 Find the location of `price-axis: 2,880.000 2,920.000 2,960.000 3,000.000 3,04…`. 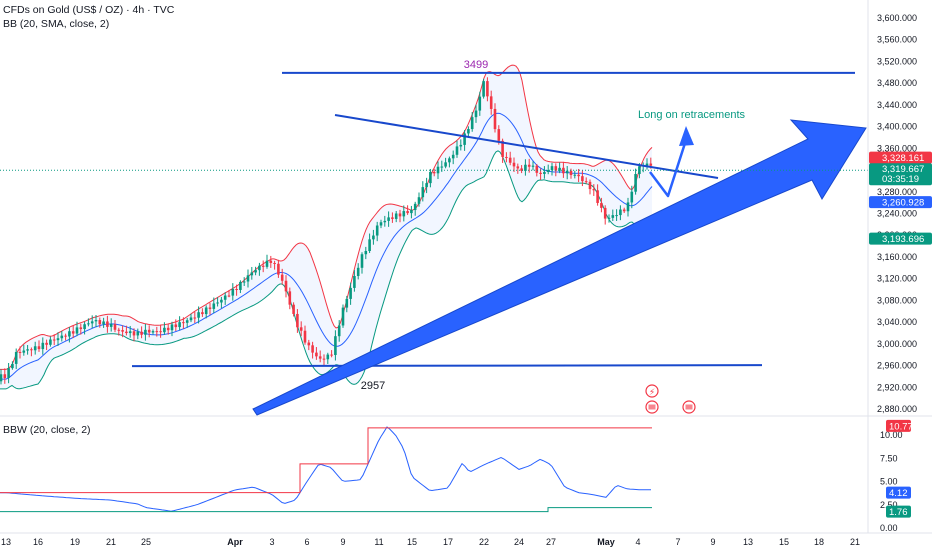

price-axis: 2,880.000 2,920.000 2,960.000 3,000.000 3,04… is located at coordinates (899, 266).